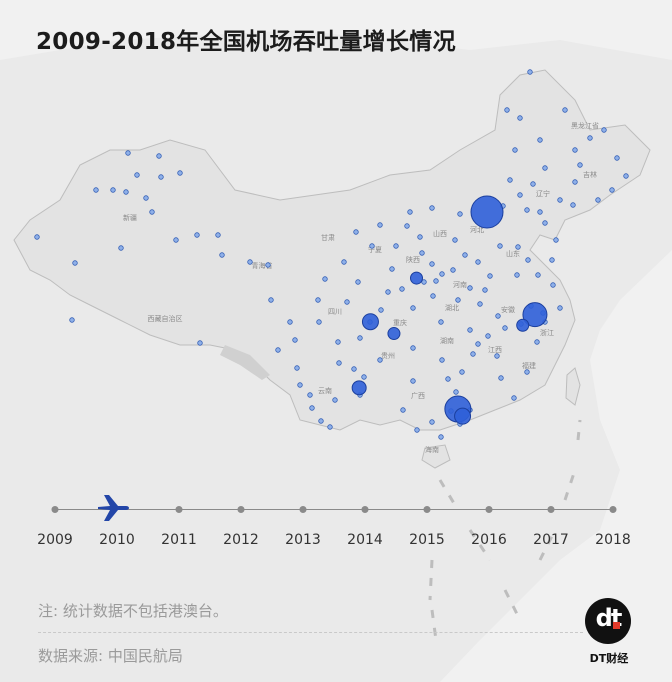  I want to click on province-label-hebei: 河北, so click(477, 230).